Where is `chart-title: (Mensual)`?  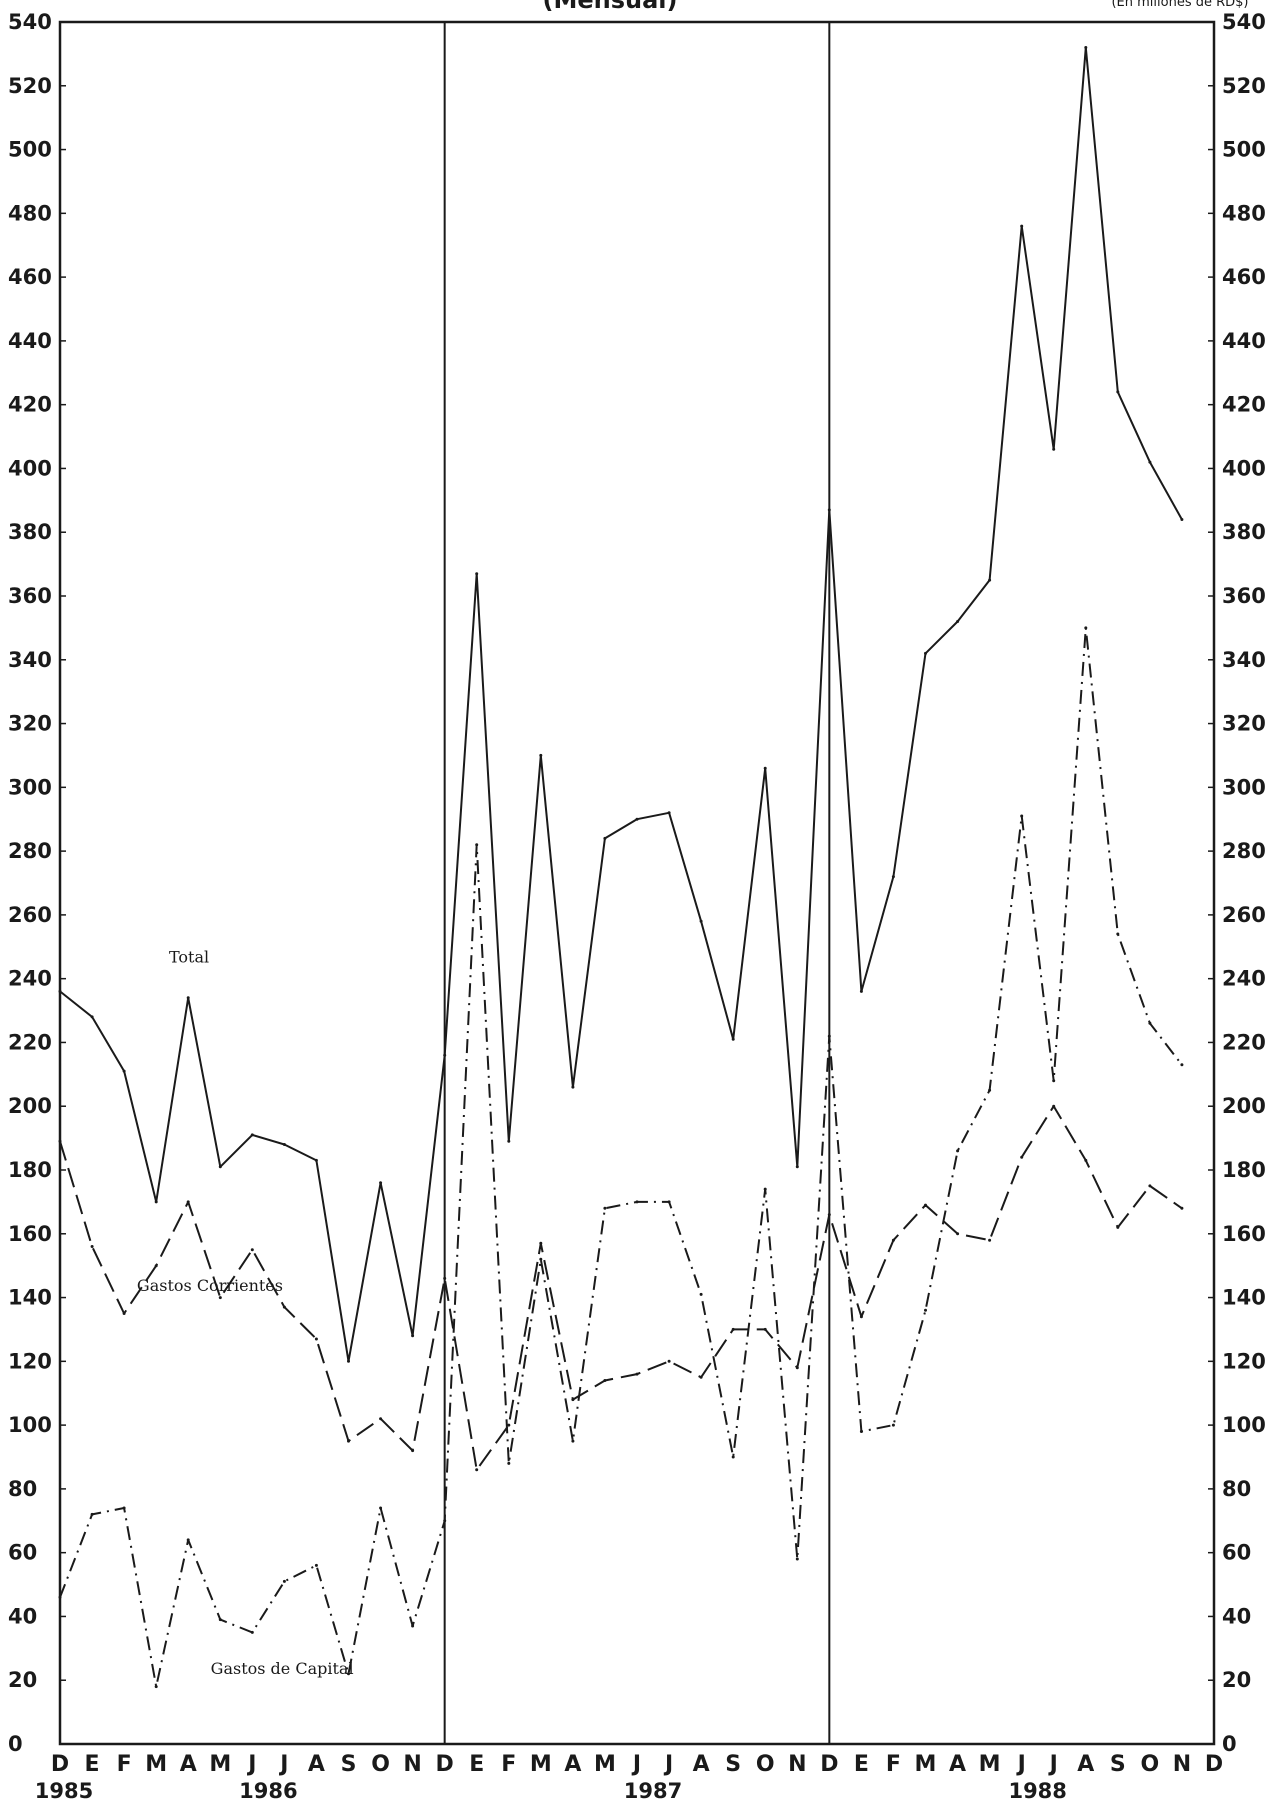
chart-title: (Mensual) is located at coordinates (610, 7).